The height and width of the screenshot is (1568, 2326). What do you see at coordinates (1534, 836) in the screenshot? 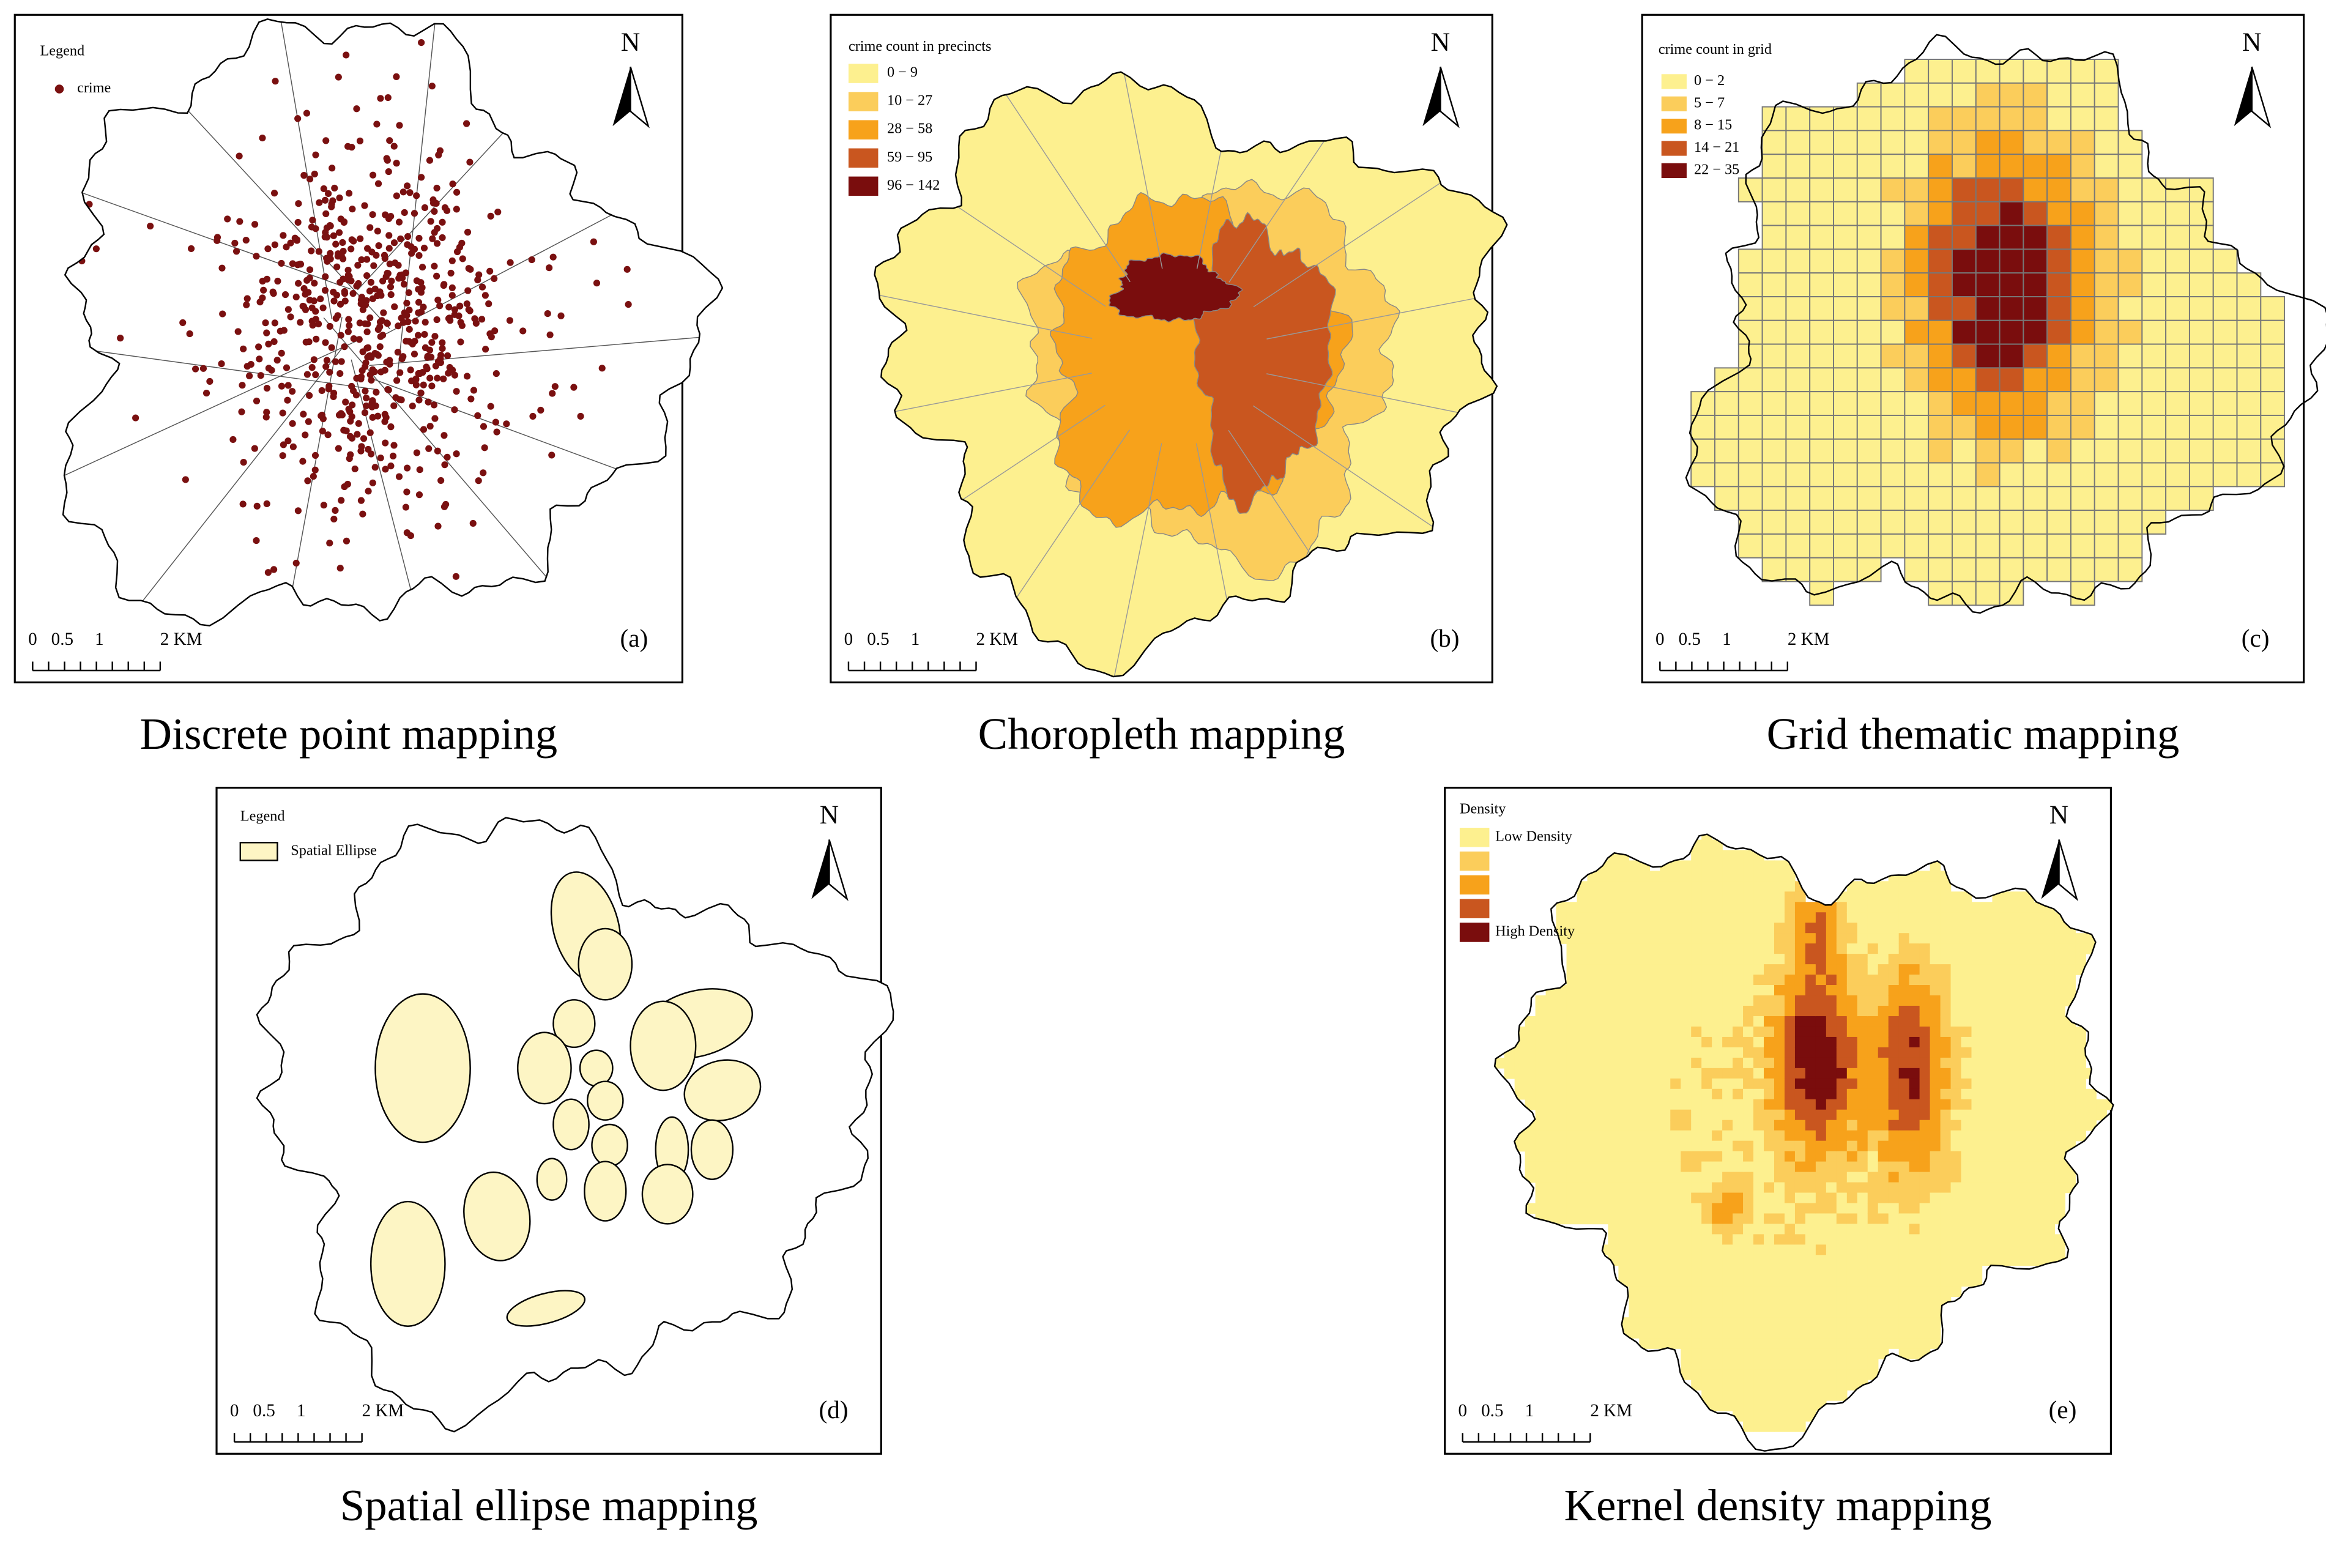
I see `legend-label: Low Density` at bounding box center [1534, 836].